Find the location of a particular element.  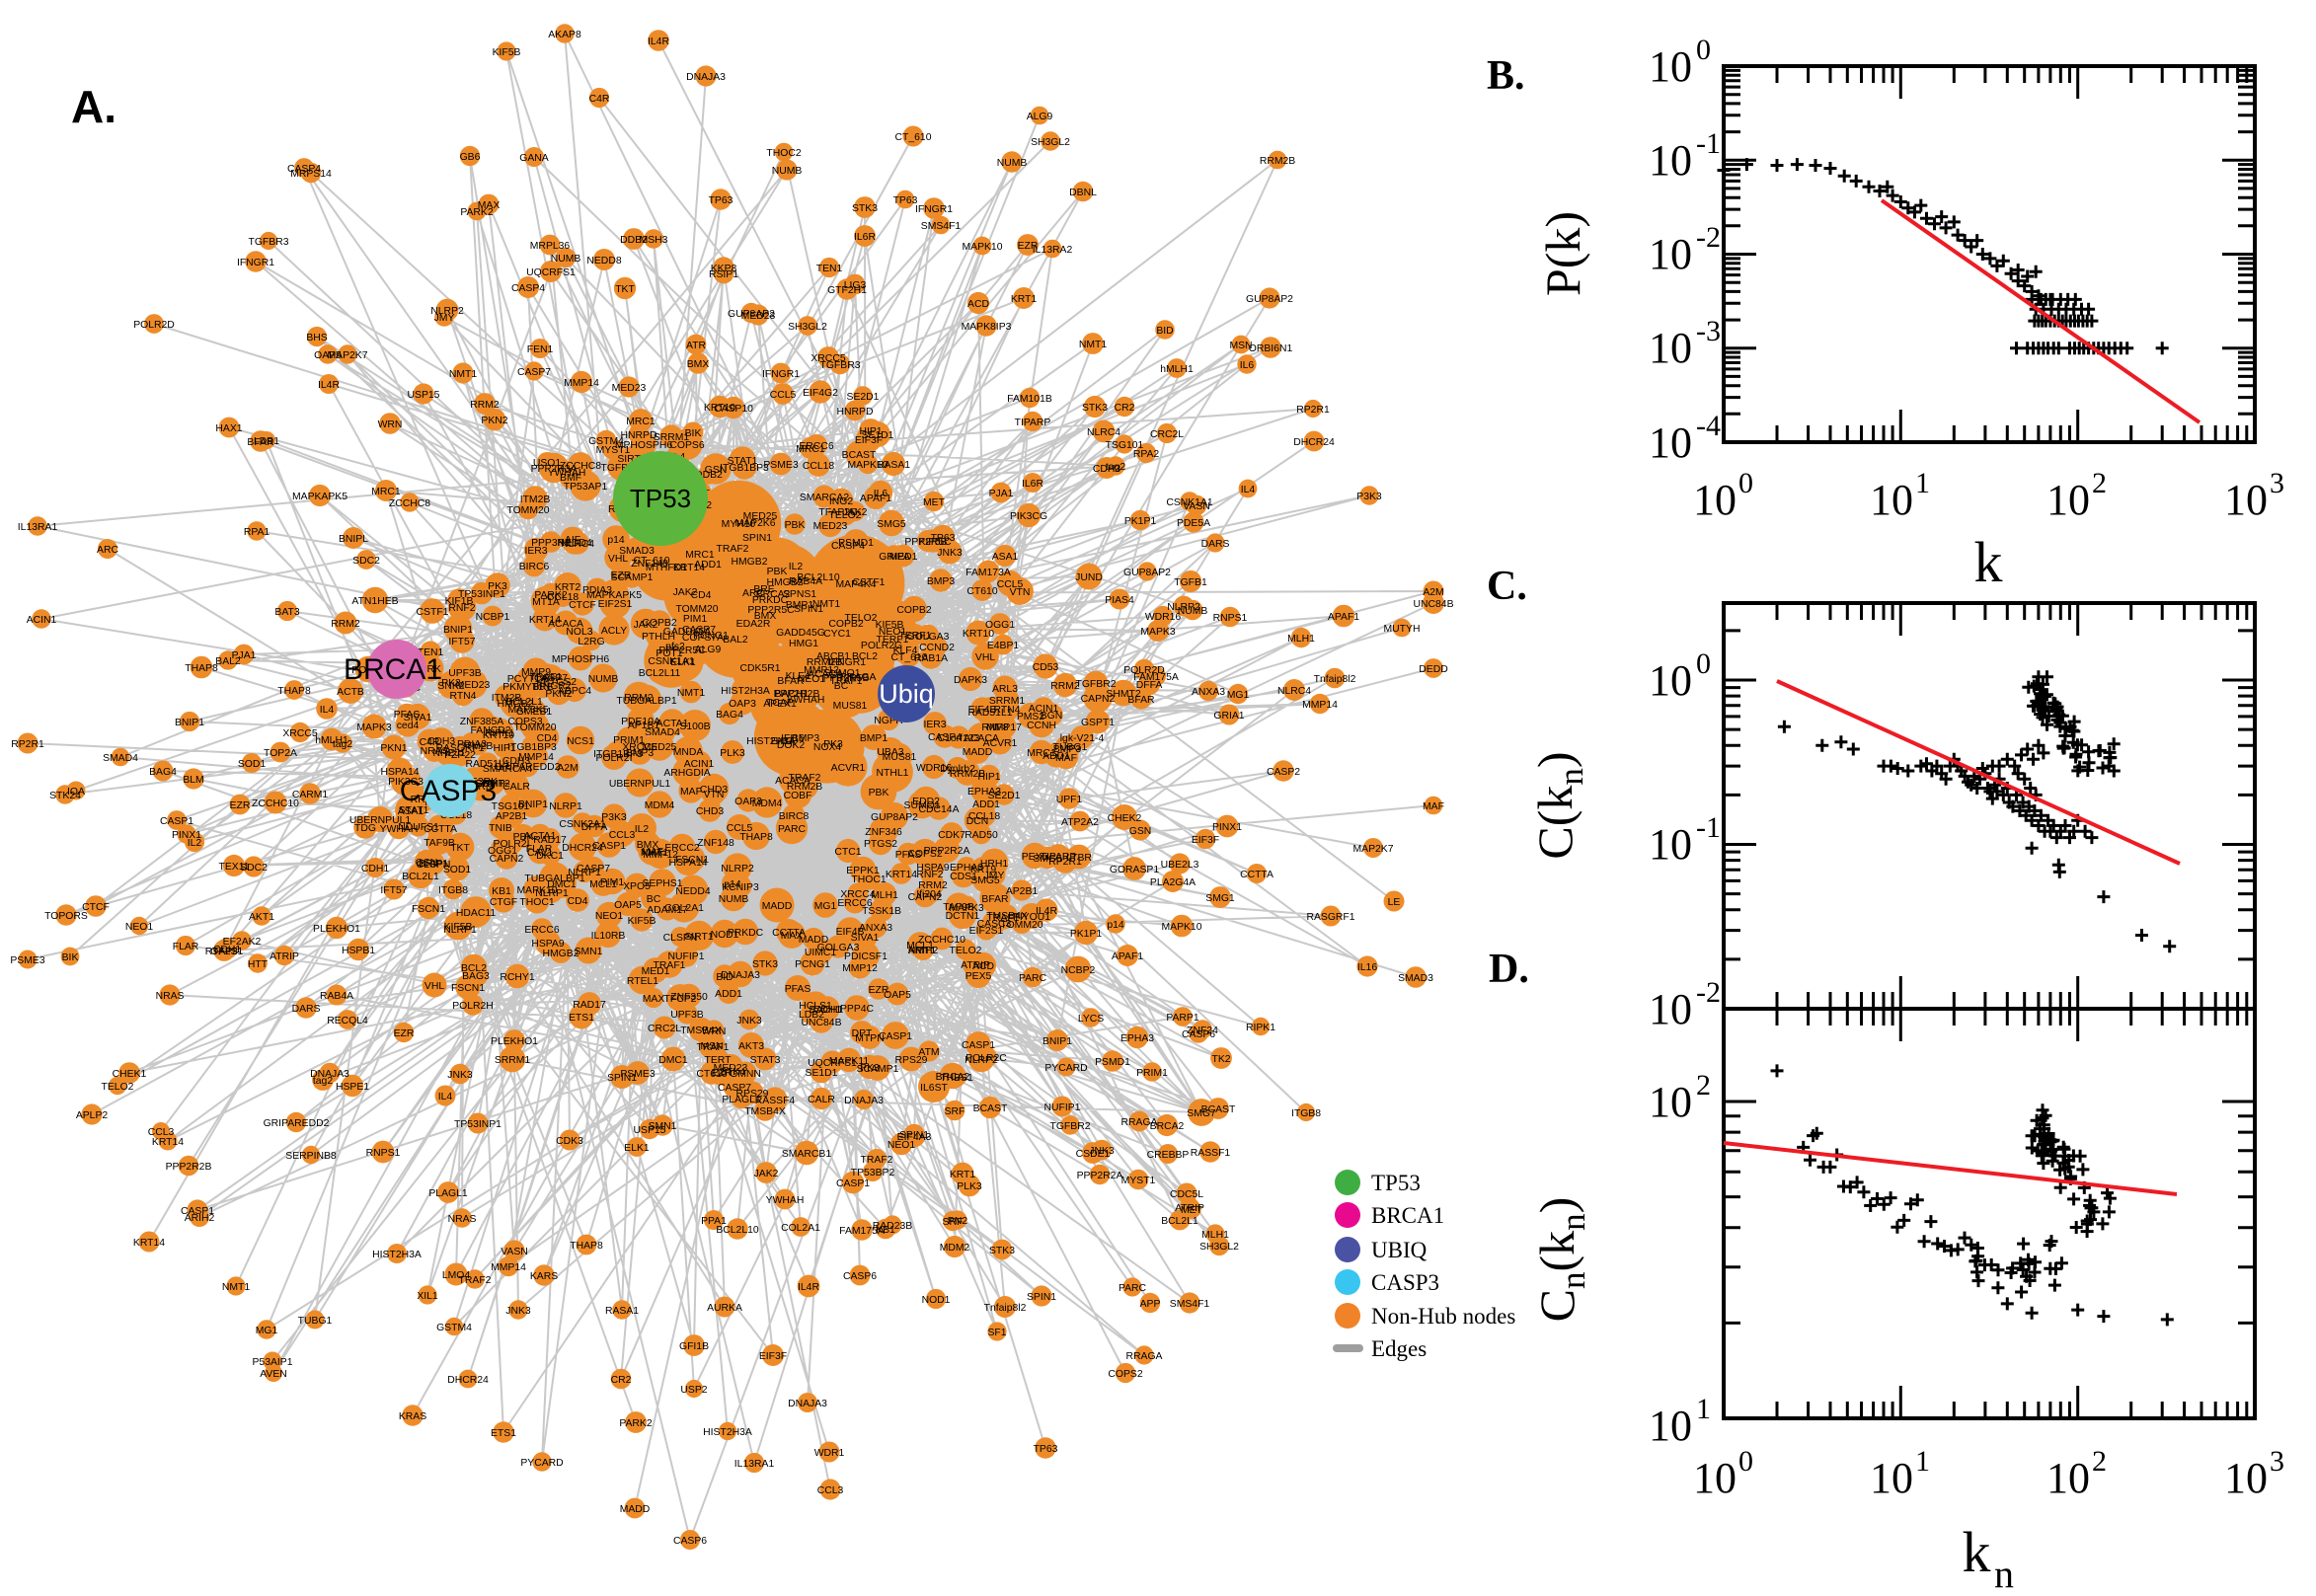

svg-text: DMC1 is located at coordinates (673, 1060).